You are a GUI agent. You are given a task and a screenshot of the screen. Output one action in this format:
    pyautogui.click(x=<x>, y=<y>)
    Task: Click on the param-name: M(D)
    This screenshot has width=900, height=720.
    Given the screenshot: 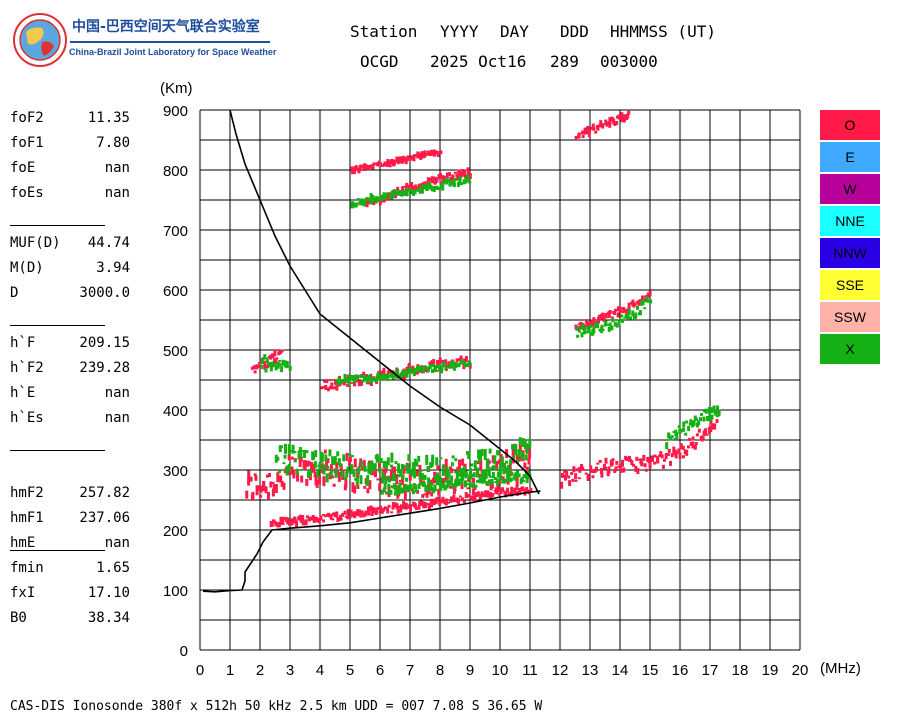 What is the action you would take?
    pyautogui.click(x=27, y=268)
    